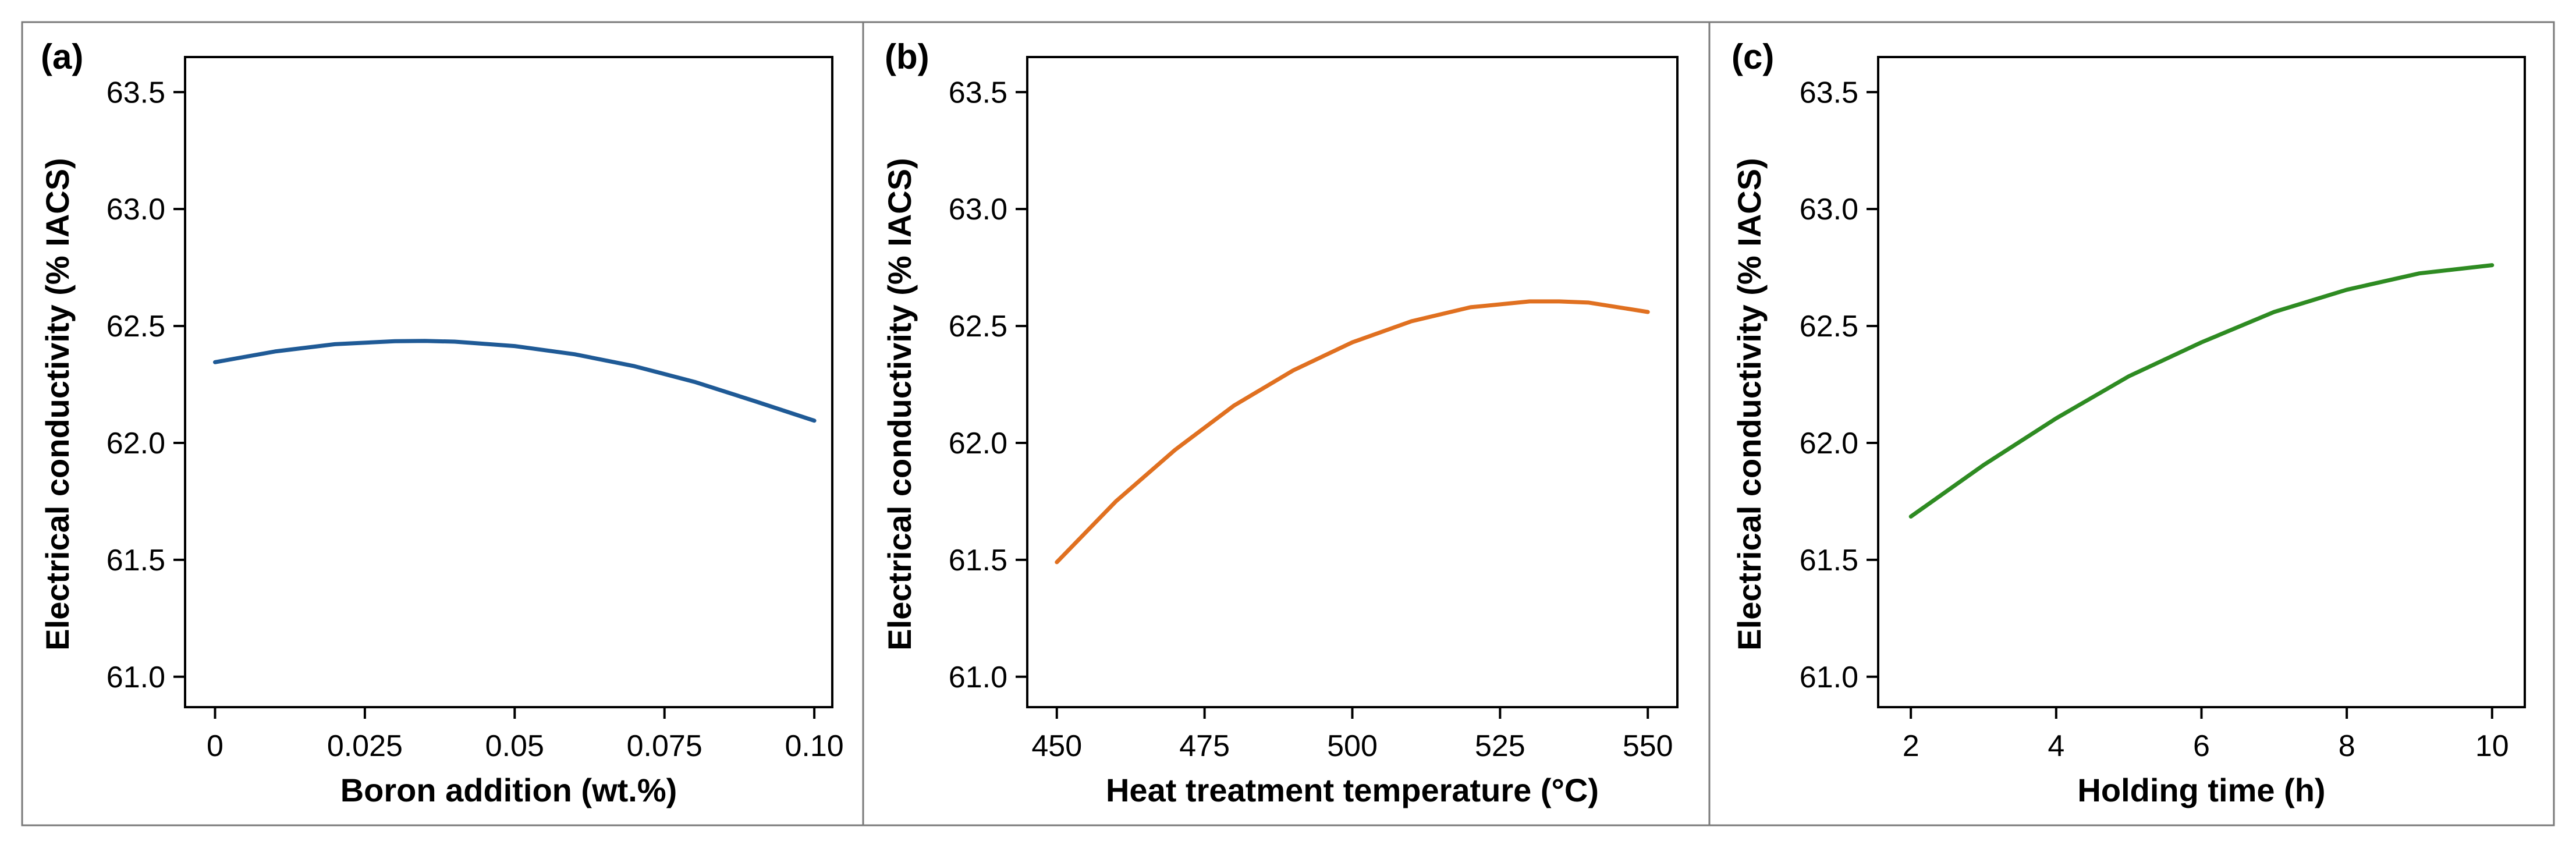  What do you see at coordinates (665, 746) in the screenshot?
I see `x-tick-label: 0.075` at bounding box center [665, 746].